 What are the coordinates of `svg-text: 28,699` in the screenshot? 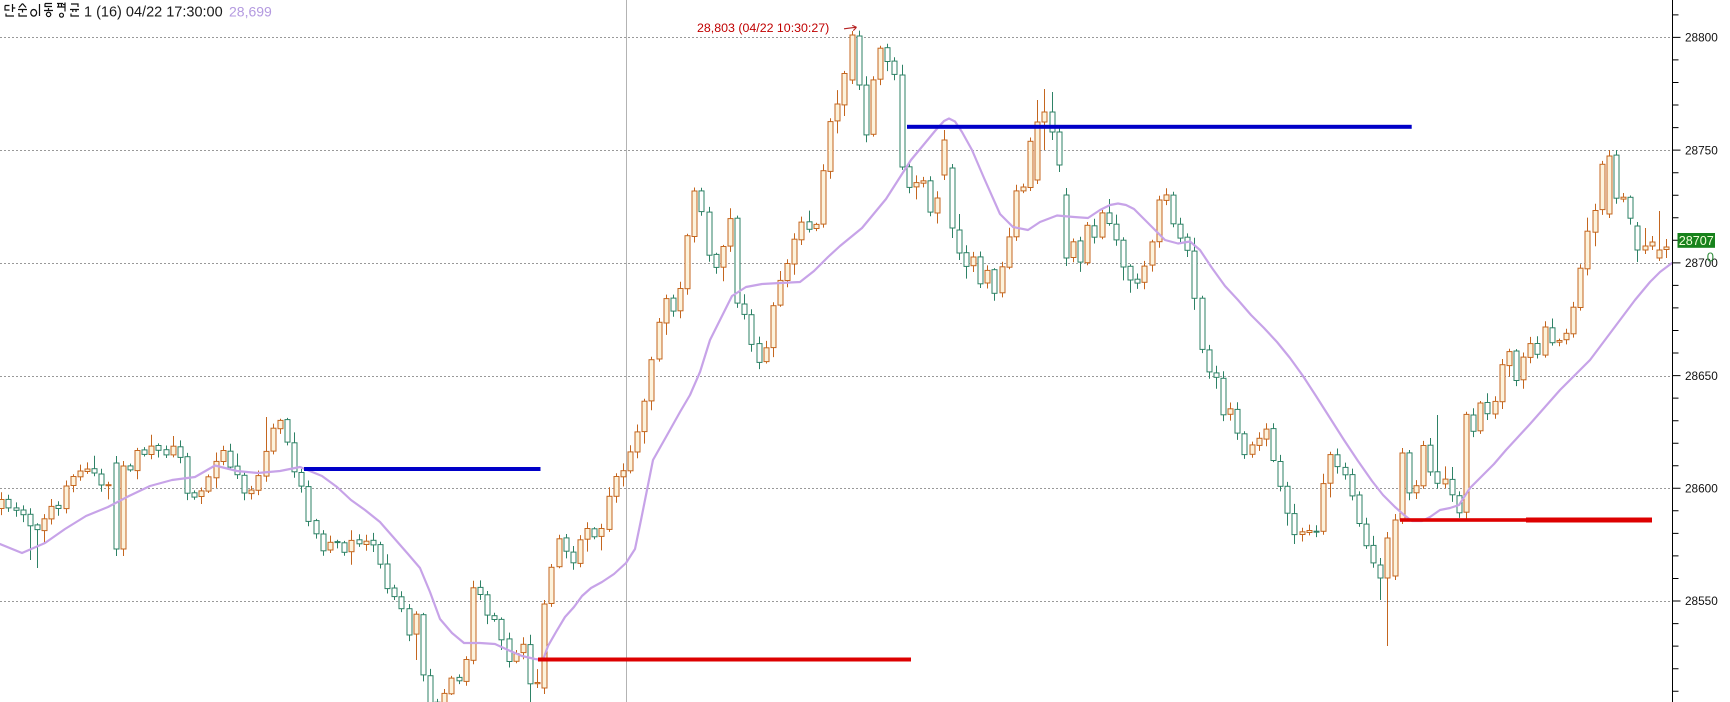 It's located at (250, 12).